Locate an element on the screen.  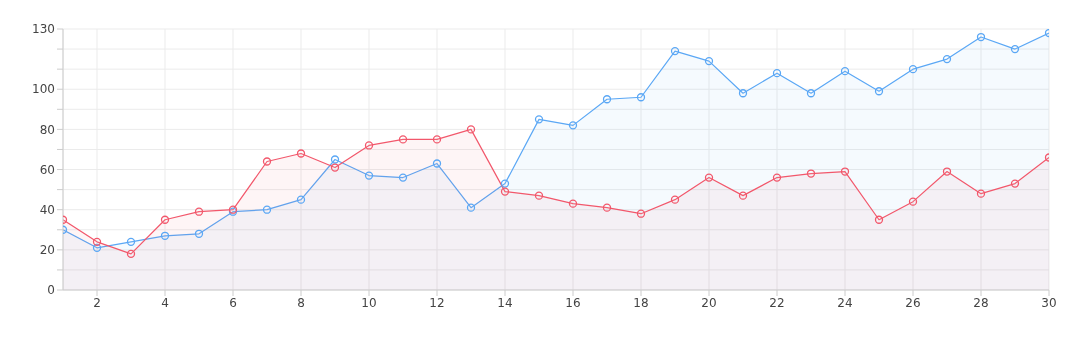
x-tick-label: 30 is located at coordinates (1049, 302).